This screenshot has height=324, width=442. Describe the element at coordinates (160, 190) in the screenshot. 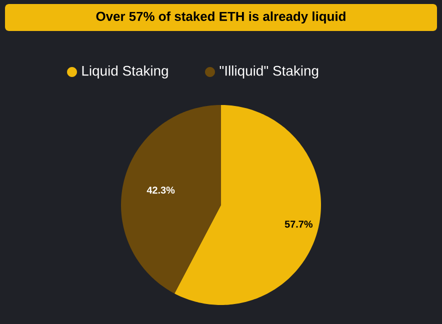

I see `data-label: 42.3%` at that location.